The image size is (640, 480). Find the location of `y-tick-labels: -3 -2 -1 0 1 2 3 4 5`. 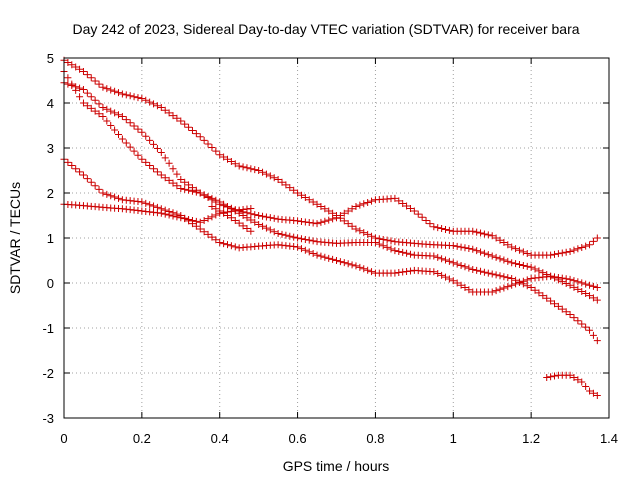

y-tick-labels: -3 -2 -1 0 1 2 3 4 5 is located at coordinates (48, 238).